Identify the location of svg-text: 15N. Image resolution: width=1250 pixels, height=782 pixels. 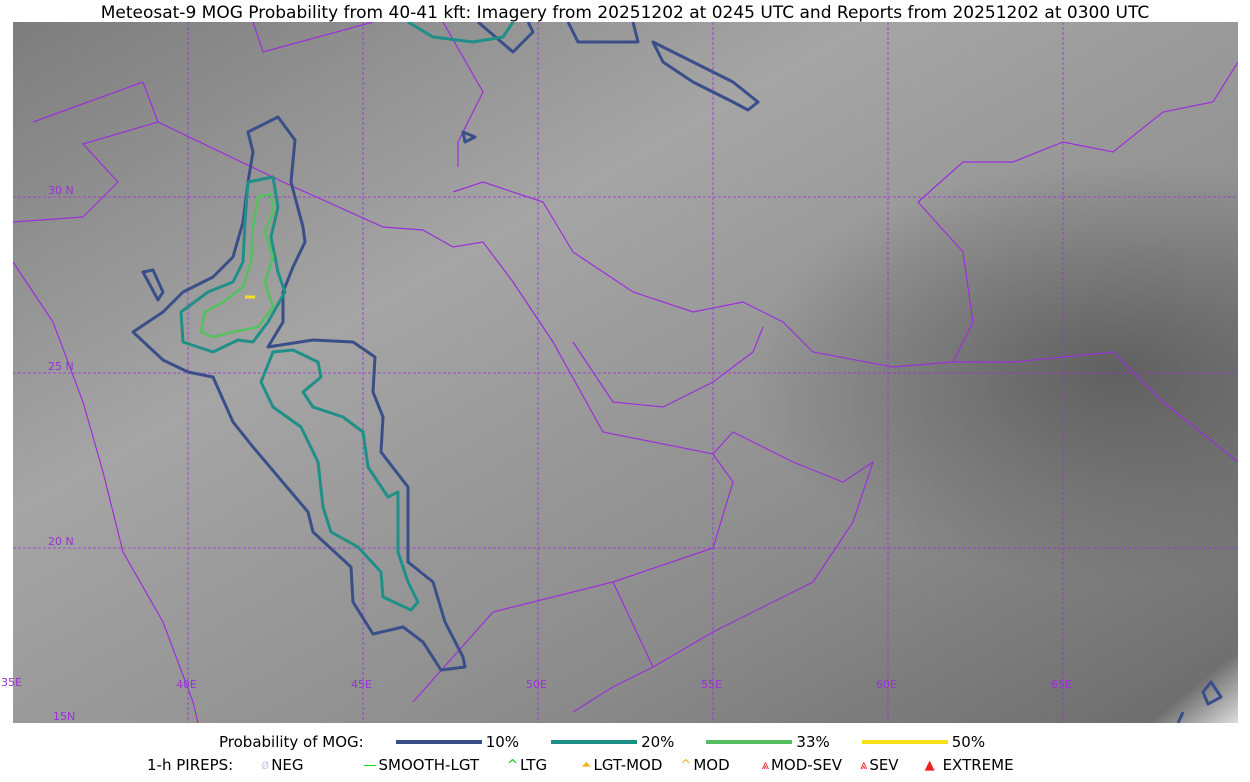
(64, 716).